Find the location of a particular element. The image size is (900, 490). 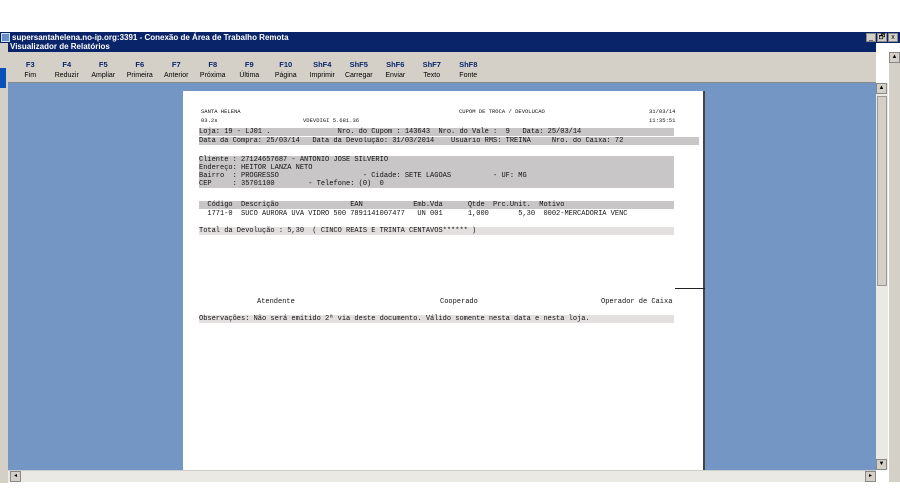

shortcut-key: ShF8 is located at coordinates (468, 64).